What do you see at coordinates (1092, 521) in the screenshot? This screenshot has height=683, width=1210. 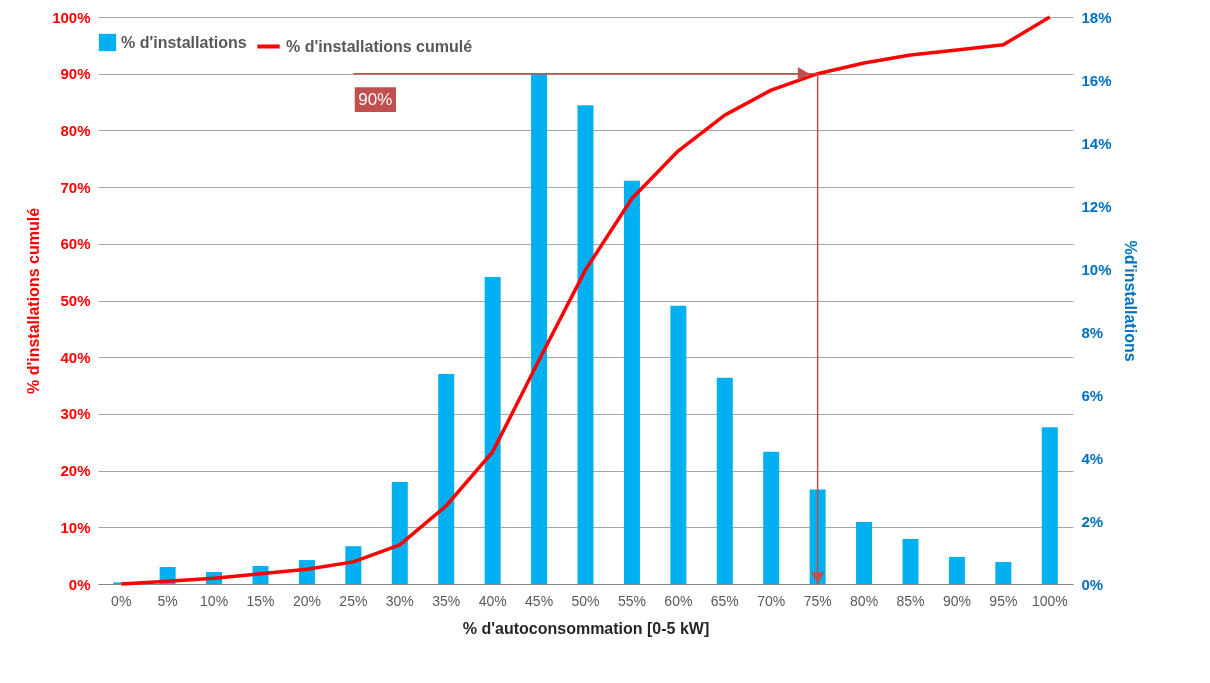 I see `y2-tick-label: 2%` at bounding box center [1092, 521].